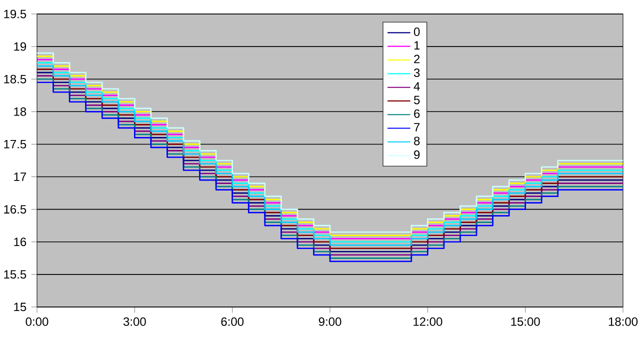 The image size is (642, 338). What do you see at coordinates (417, 141) in the screenshot?
I see `legend-label: 8` at bounding box center [417, 141].